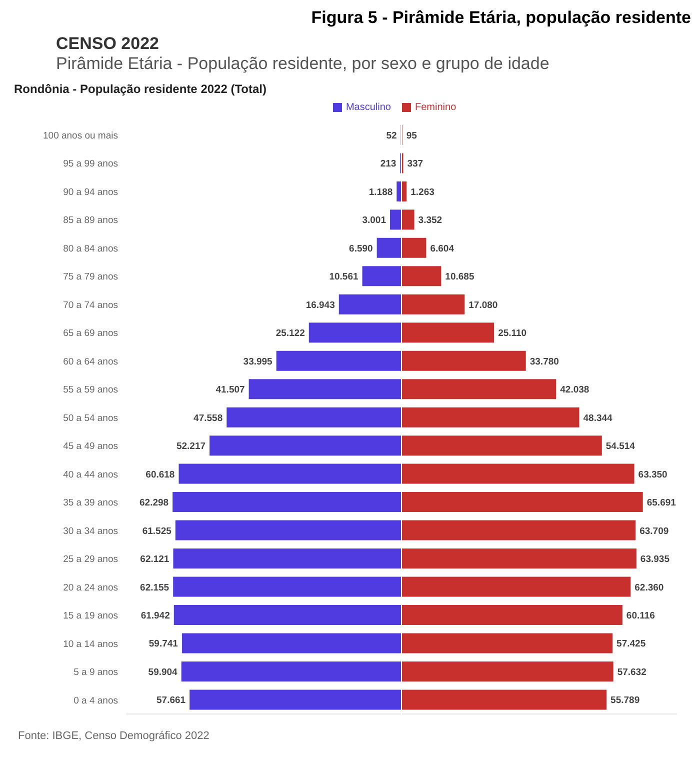 This screenshot has height=764, width=699. I want to click on data-label: 65.691, so click(661, 503).